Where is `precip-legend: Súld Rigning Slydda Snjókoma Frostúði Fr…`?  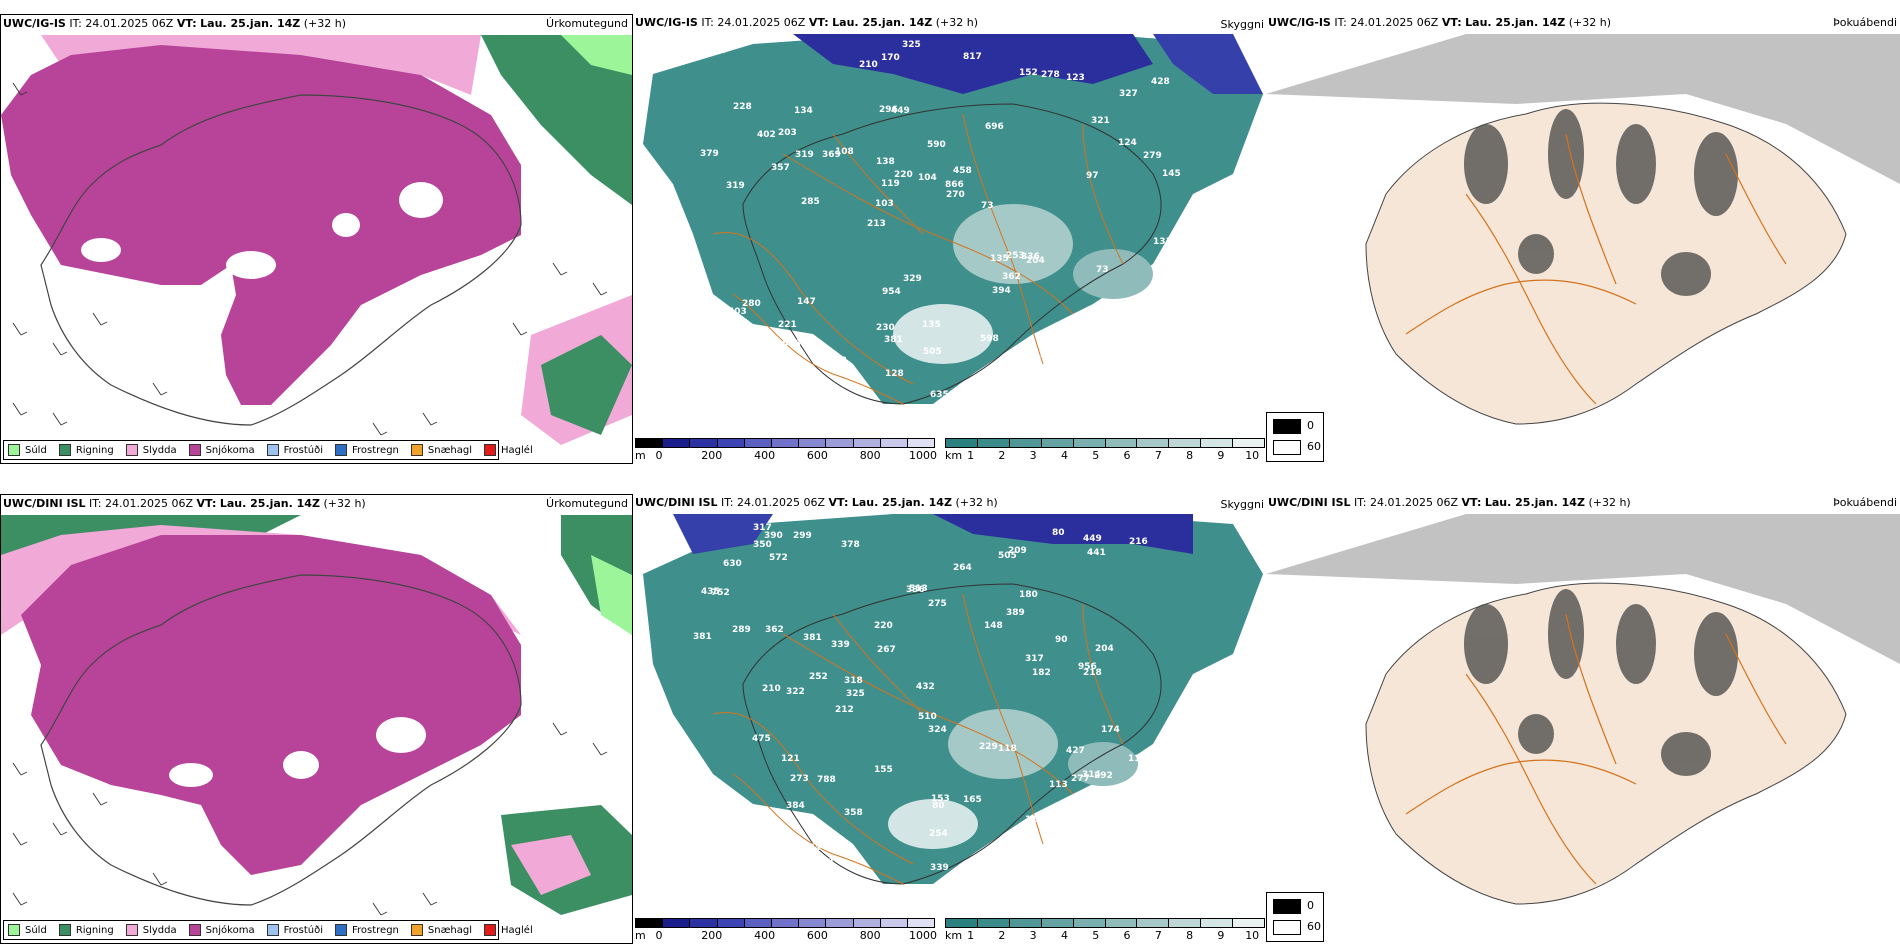
precip-legend: Súld Rigning Slydda Snjókoma Frostúði Fr… is located at coordinates (268, 930).